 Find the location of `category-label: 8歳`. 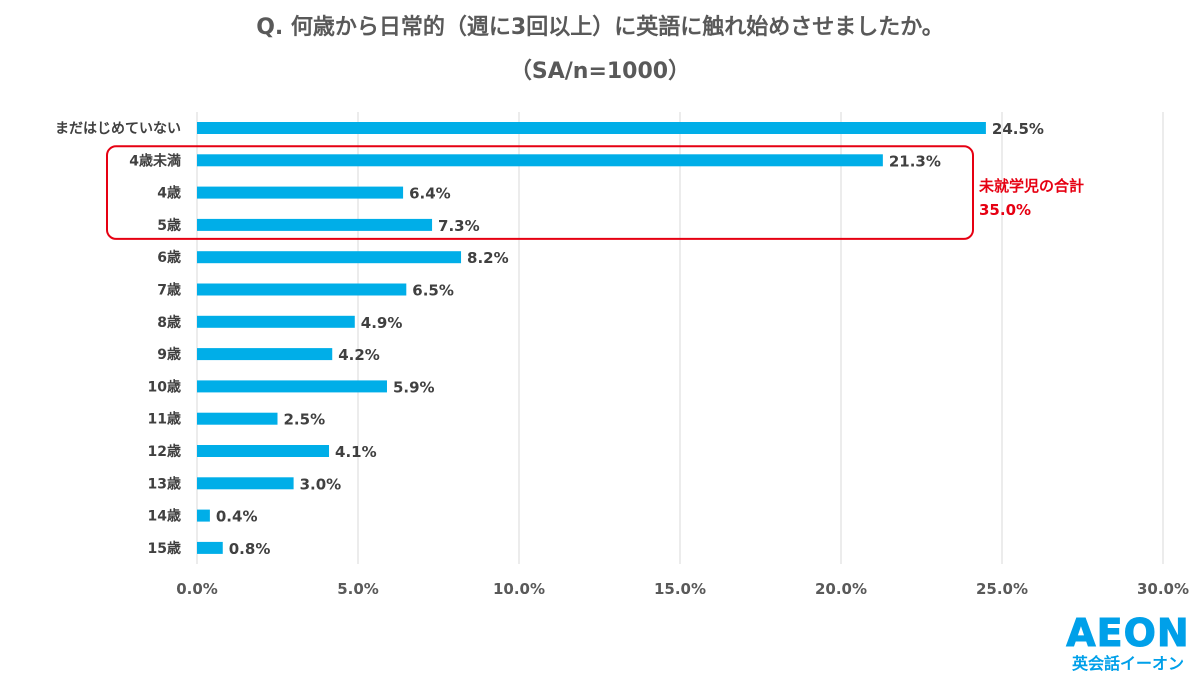

category-label: 8歳 is located at coordinates (169, 322).